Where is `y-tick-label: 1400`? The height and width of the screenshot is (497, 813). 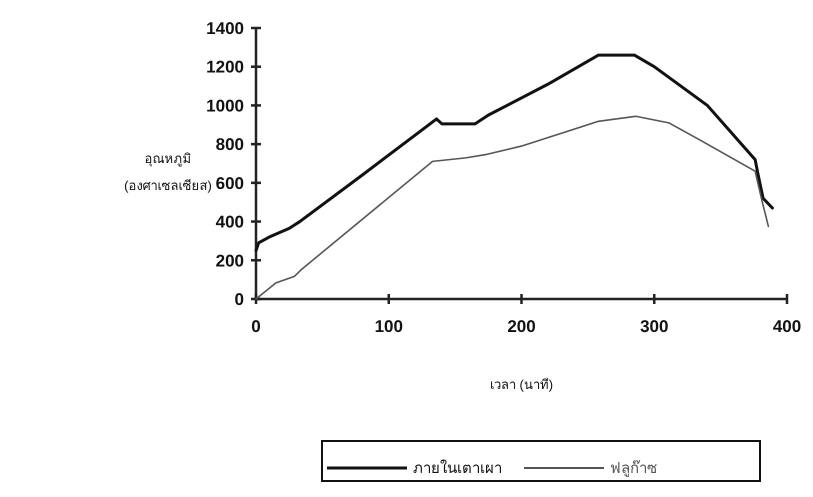 y-tick-label: 1400 is located at coordinates (225, 28).